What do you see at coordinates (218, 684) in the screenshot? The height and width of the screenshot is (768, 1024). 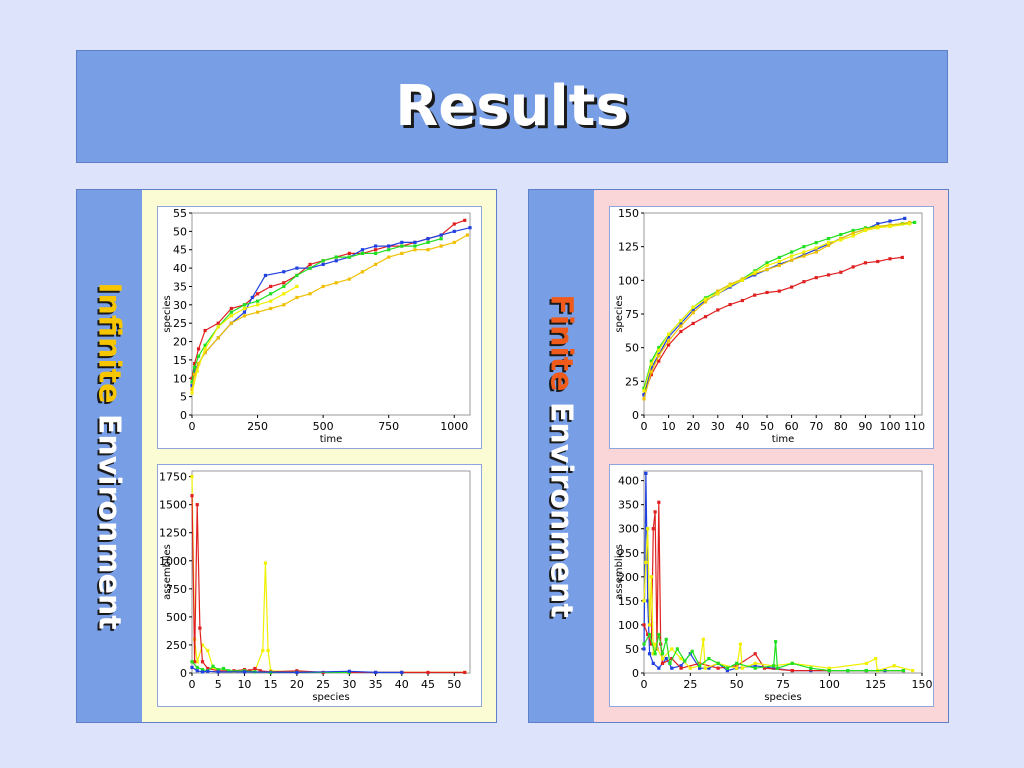 I see `x-tick-label: 5` at bounding box center [218, 684].